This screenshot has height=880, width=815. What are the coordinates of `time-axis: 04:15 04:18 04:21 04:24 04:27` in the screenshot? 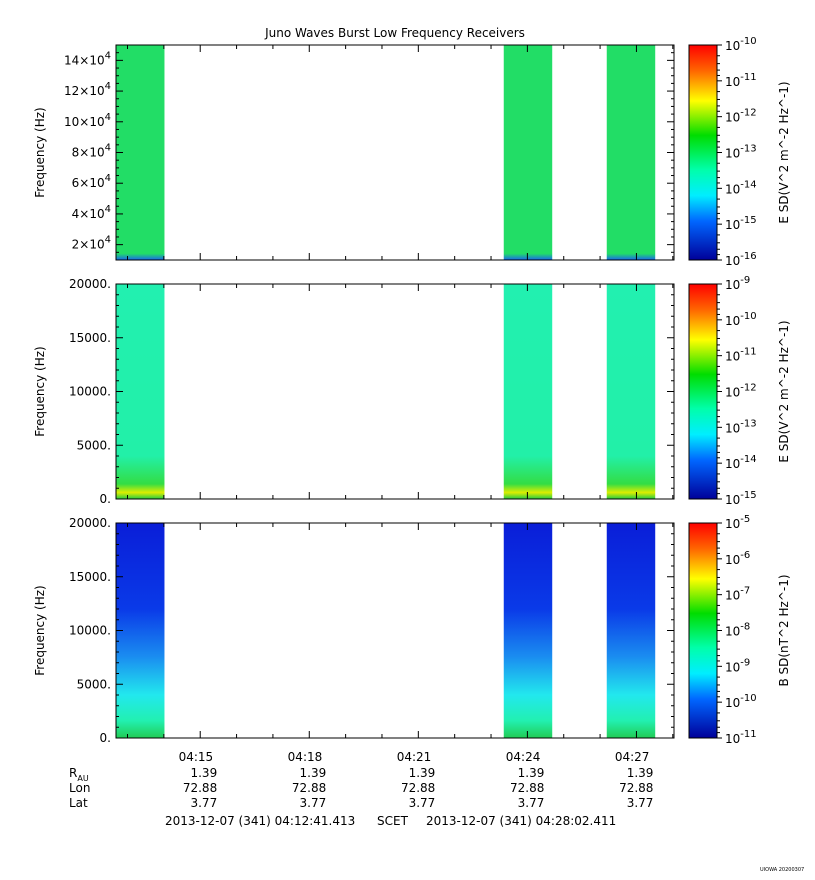 It's located at (414, 757).